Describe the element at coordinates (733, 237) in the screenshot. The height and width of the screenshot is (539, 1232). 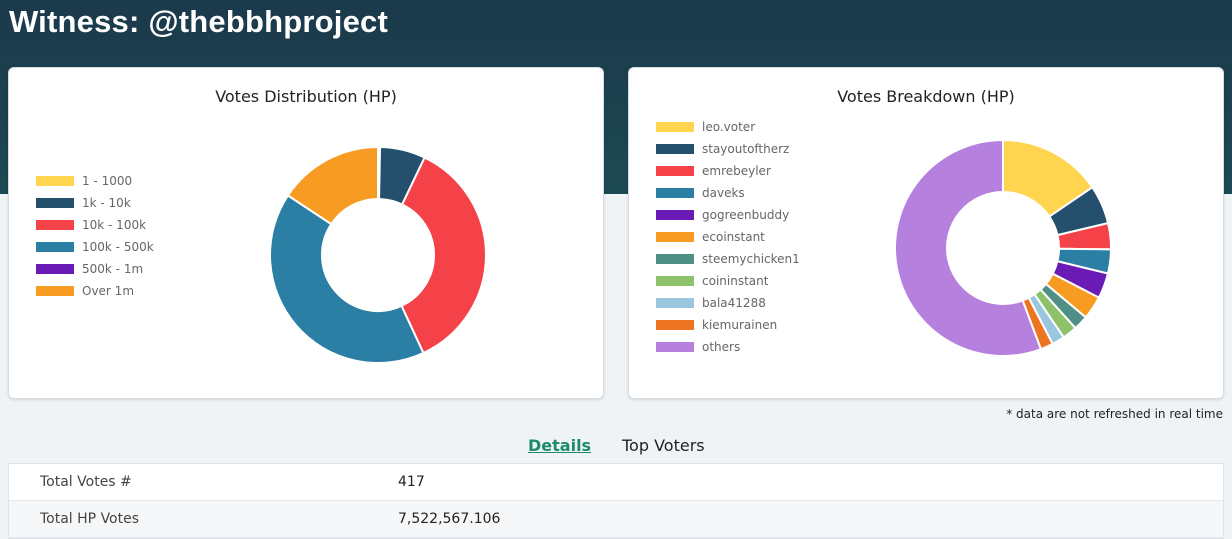
I see `legend-label: ecoinstant` at that location.